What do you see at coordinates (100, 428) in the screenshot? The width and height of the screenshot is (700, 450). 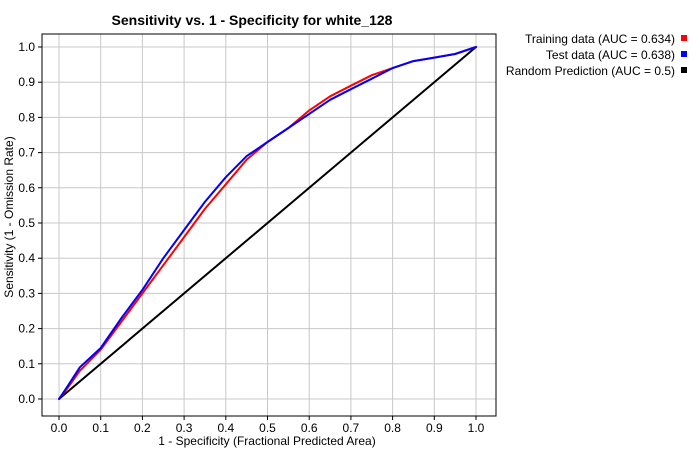 I see `x-tick-label: 0.1` at bounding box center [100, 428].